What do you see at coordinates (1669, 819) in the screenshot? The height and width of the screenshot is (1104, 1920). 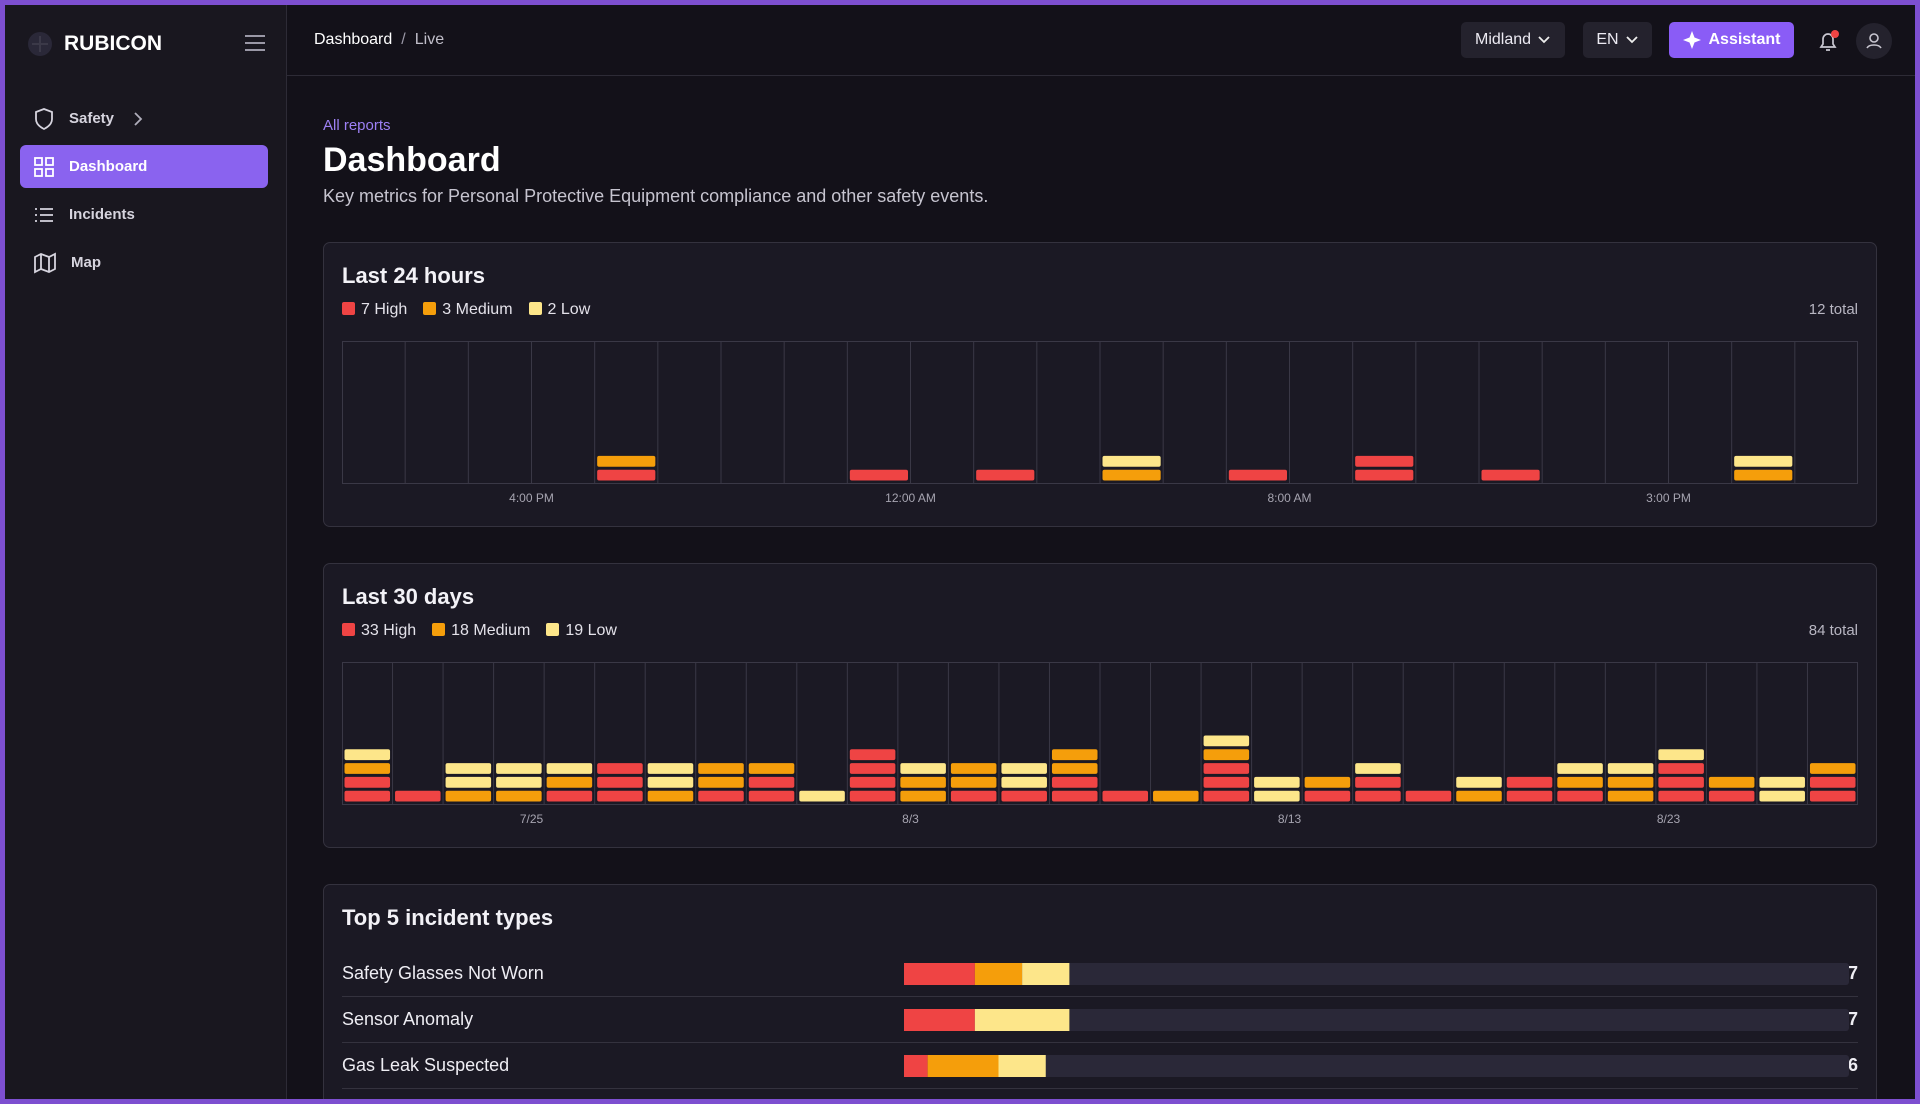 I see `x-tick-label: 8/23` at bounding box center [1669, 819].